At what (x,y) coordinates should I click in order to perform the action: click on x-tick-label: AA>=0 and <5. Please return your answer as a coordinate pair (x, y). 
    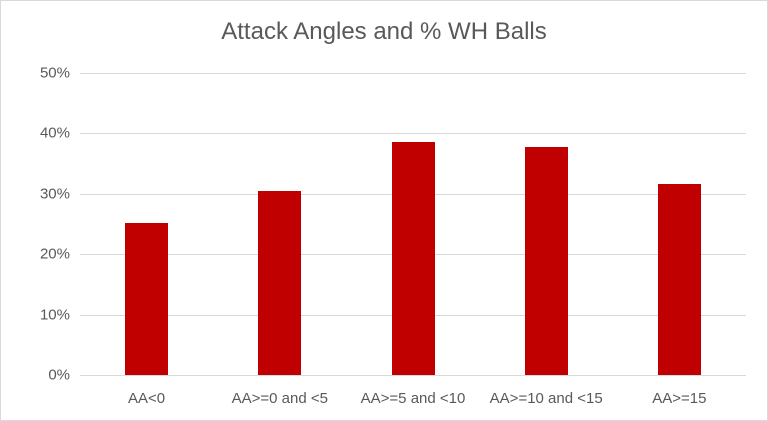
    Looking at the image, I should click on (279, 398).